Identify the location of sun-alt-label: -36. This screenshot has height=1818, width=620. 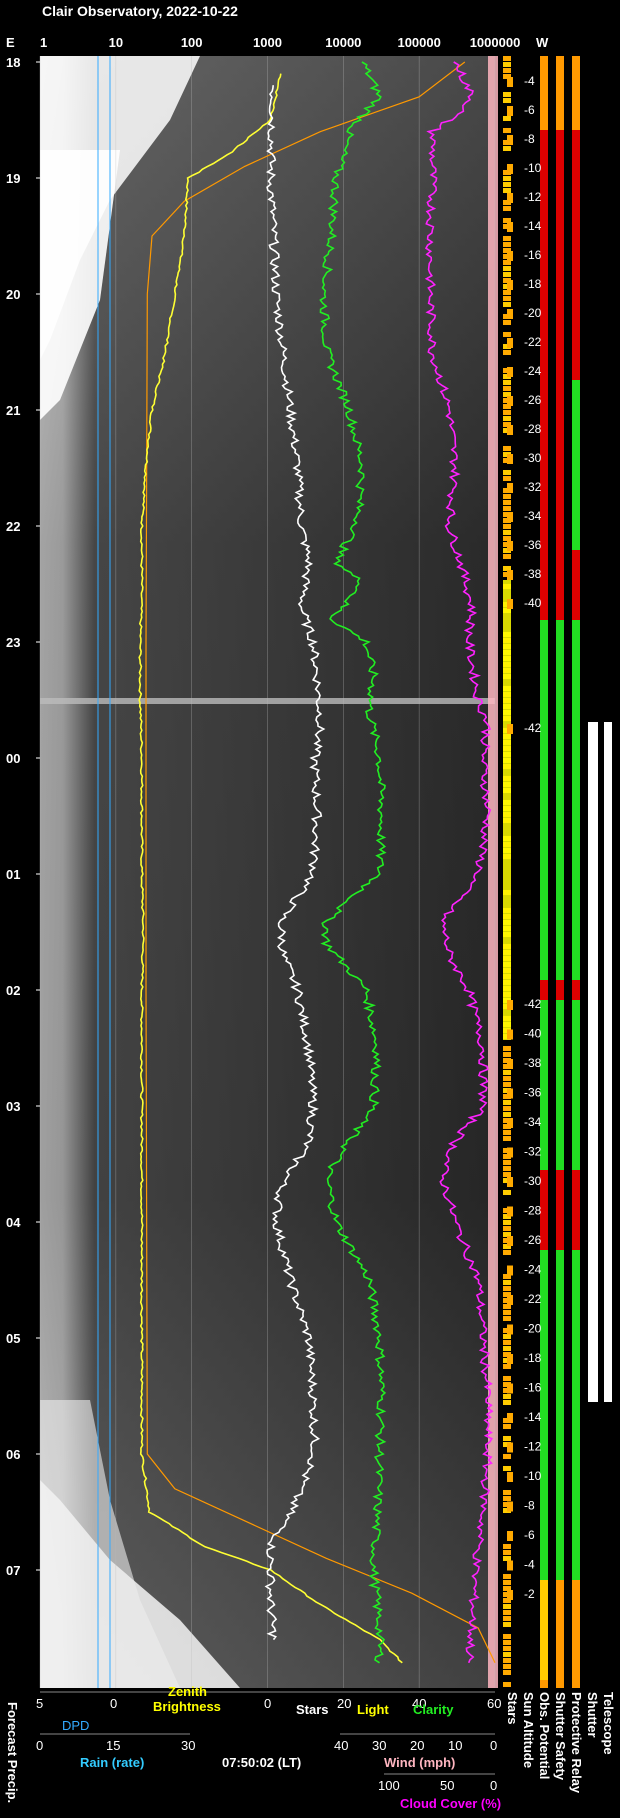
(533, 545).